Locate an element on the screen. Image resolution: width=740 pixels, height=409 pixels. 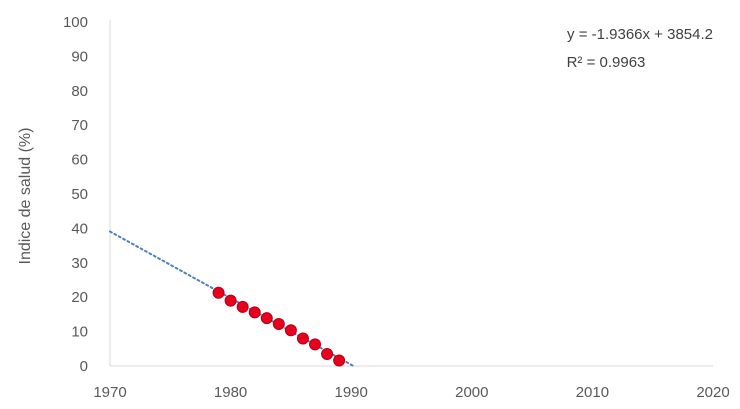
x-tick-label: 2000 is located at coordinates (471, 392).